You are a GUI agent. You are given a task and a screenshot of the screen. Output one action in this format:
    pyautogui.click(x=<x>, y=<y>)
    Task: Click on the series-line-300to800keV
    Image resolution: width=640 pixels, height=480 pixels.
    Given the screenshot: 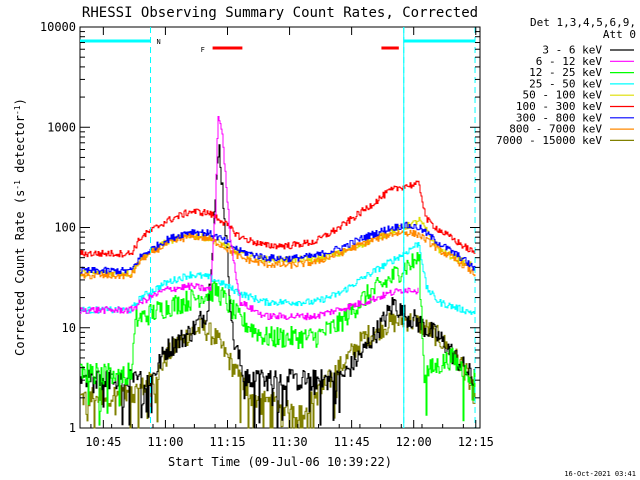 What is the action you would take?
    pyautogui.click(x=278, y=248)
    